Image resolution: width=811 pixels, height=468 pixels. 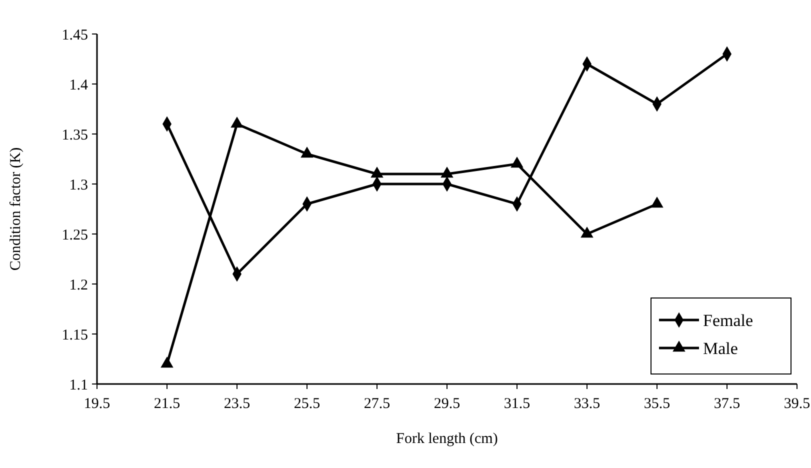 What do you see at coordinates (377, 404) in the screenshot?
I see `x-tick-label: 27.5` at bounding box center [377, 404].